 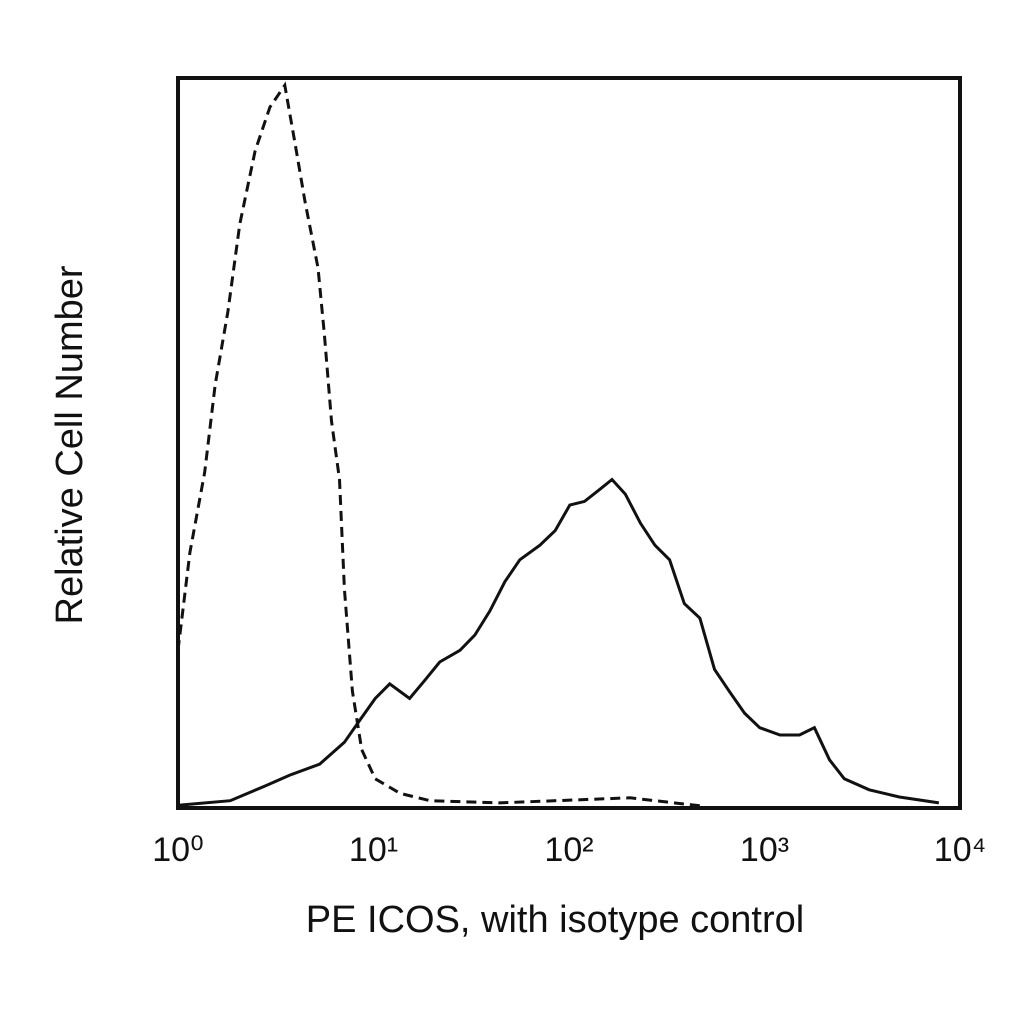 What do you see at coordinates (555, 920) in the screenshot?
I see `x-axis-label: PE ICOS, with isotype control` at bounding box center [555, 920].